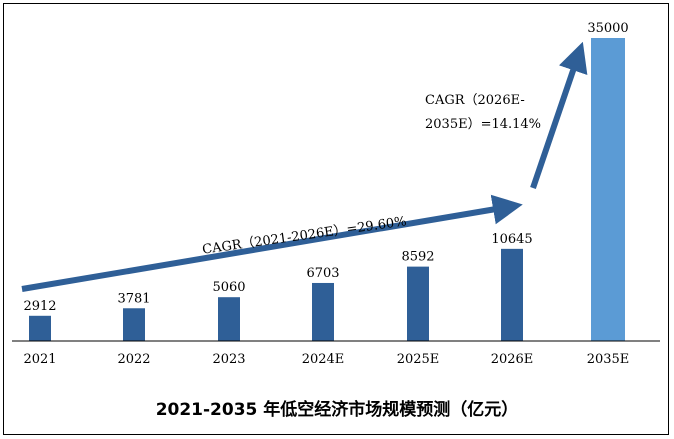  I want to click on bar-2024e, so click(323, 311).